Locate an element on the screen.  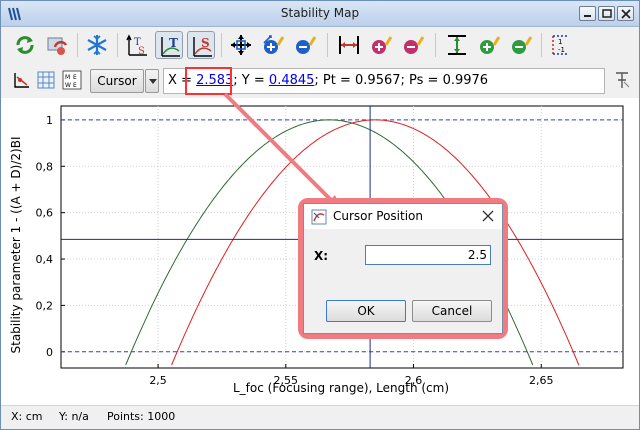
main-toolbar: T S T S is located at coordinates (320, 45).